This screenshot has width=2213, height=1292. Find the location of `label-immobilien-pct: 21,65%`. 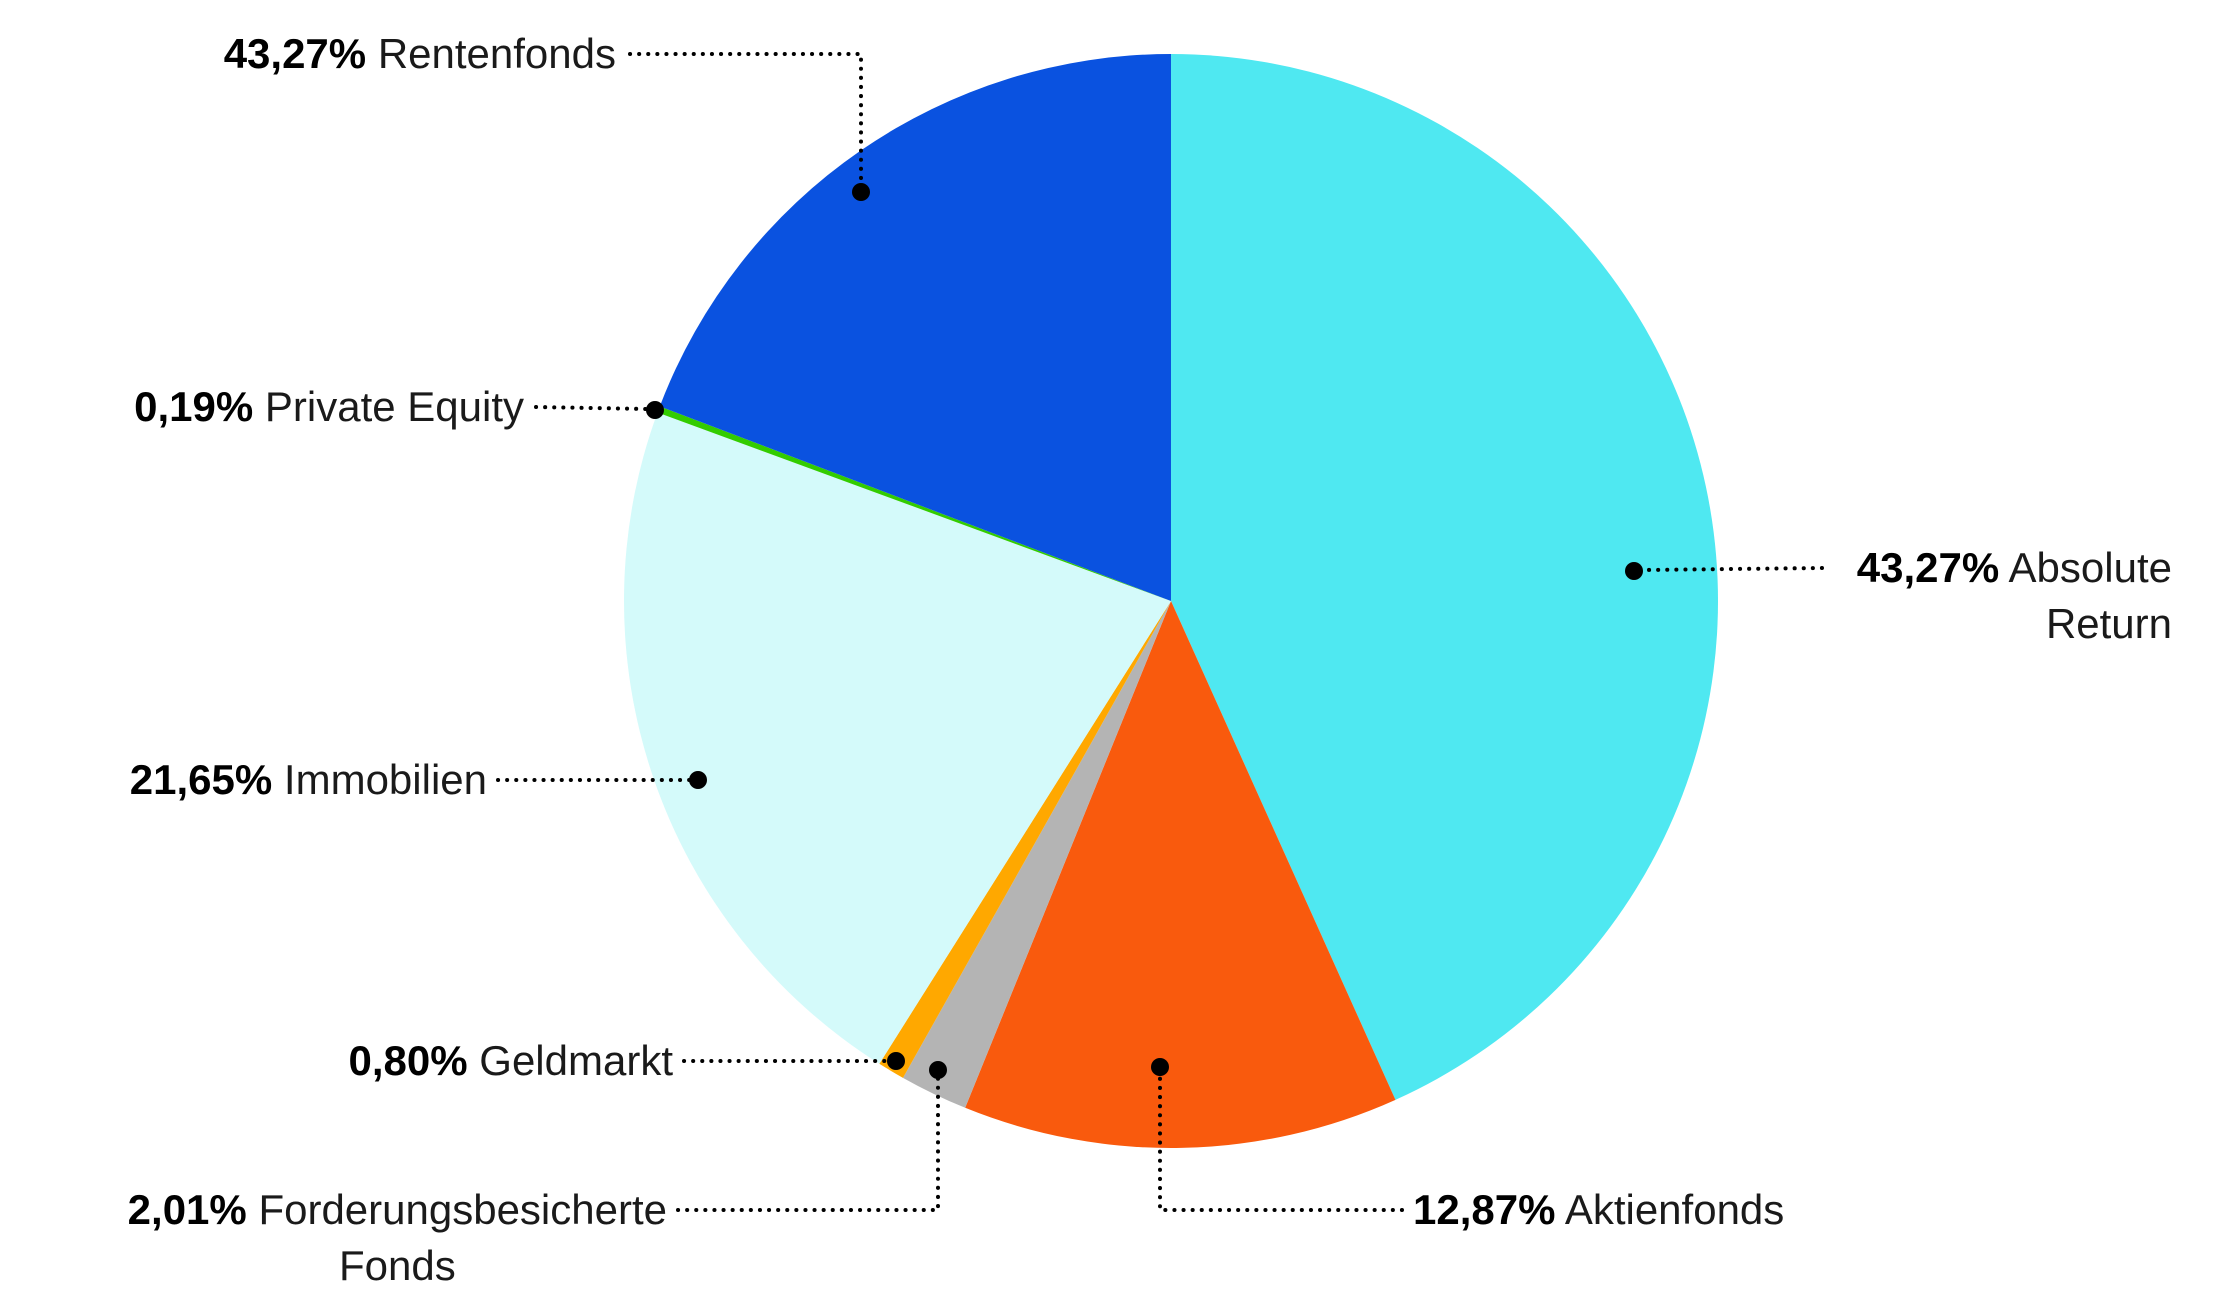

label-immobilien-pct: 21,65% is located at coordinates (201, 779).